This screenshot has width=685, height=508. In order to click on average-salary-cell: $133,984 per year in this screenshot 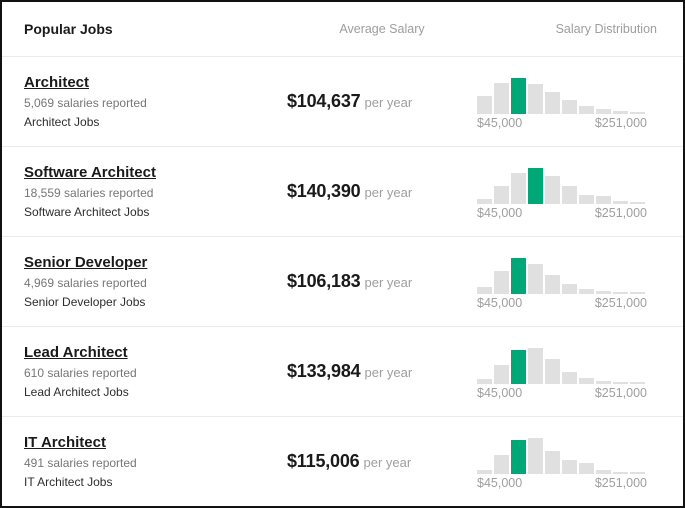, I will do `click(382, 371)`.